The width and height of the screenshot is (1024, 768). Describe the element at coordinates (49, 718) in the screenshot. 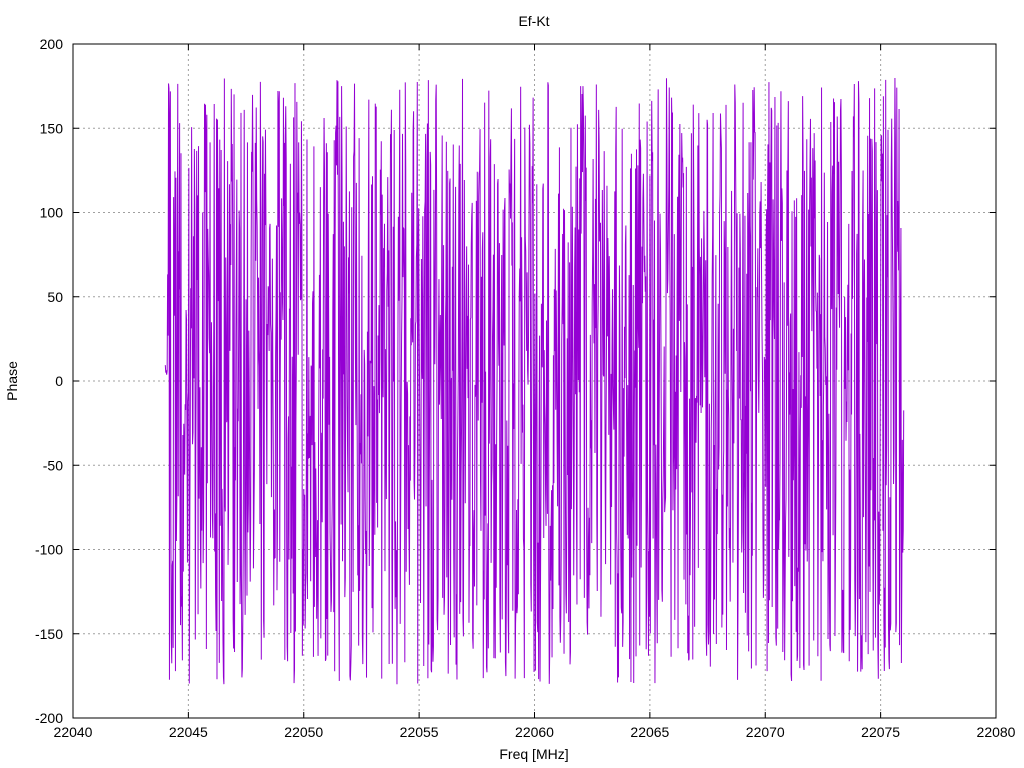

I see `y-tick-label: -200` at that location.